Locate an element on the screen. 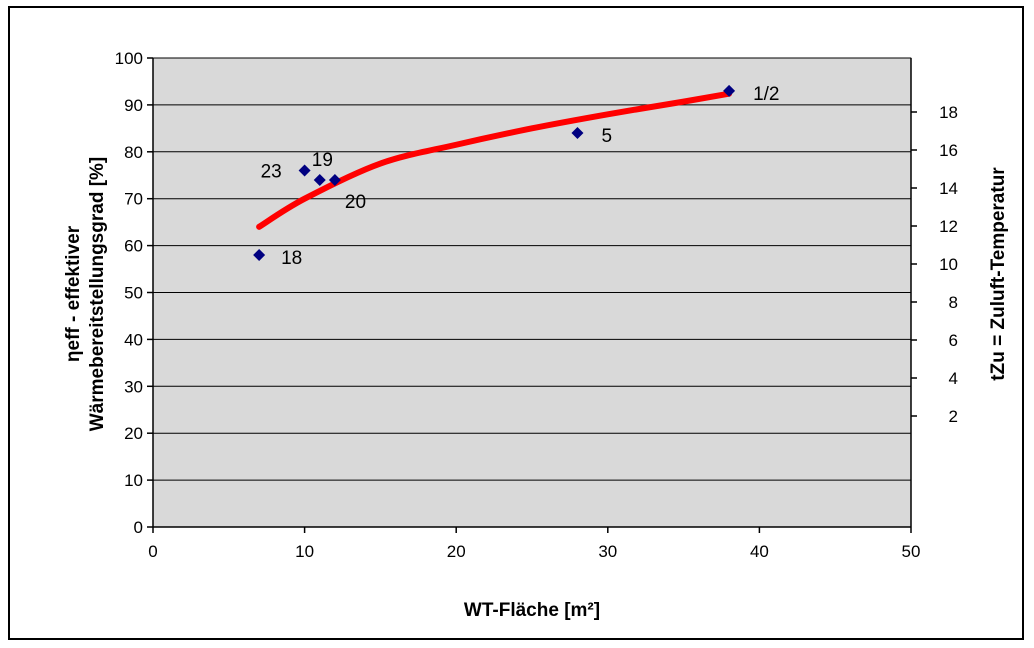 The width and height of the screenshot is (1034, 648). y-tick-label-10: 10 is located at coordinates (133, 480).